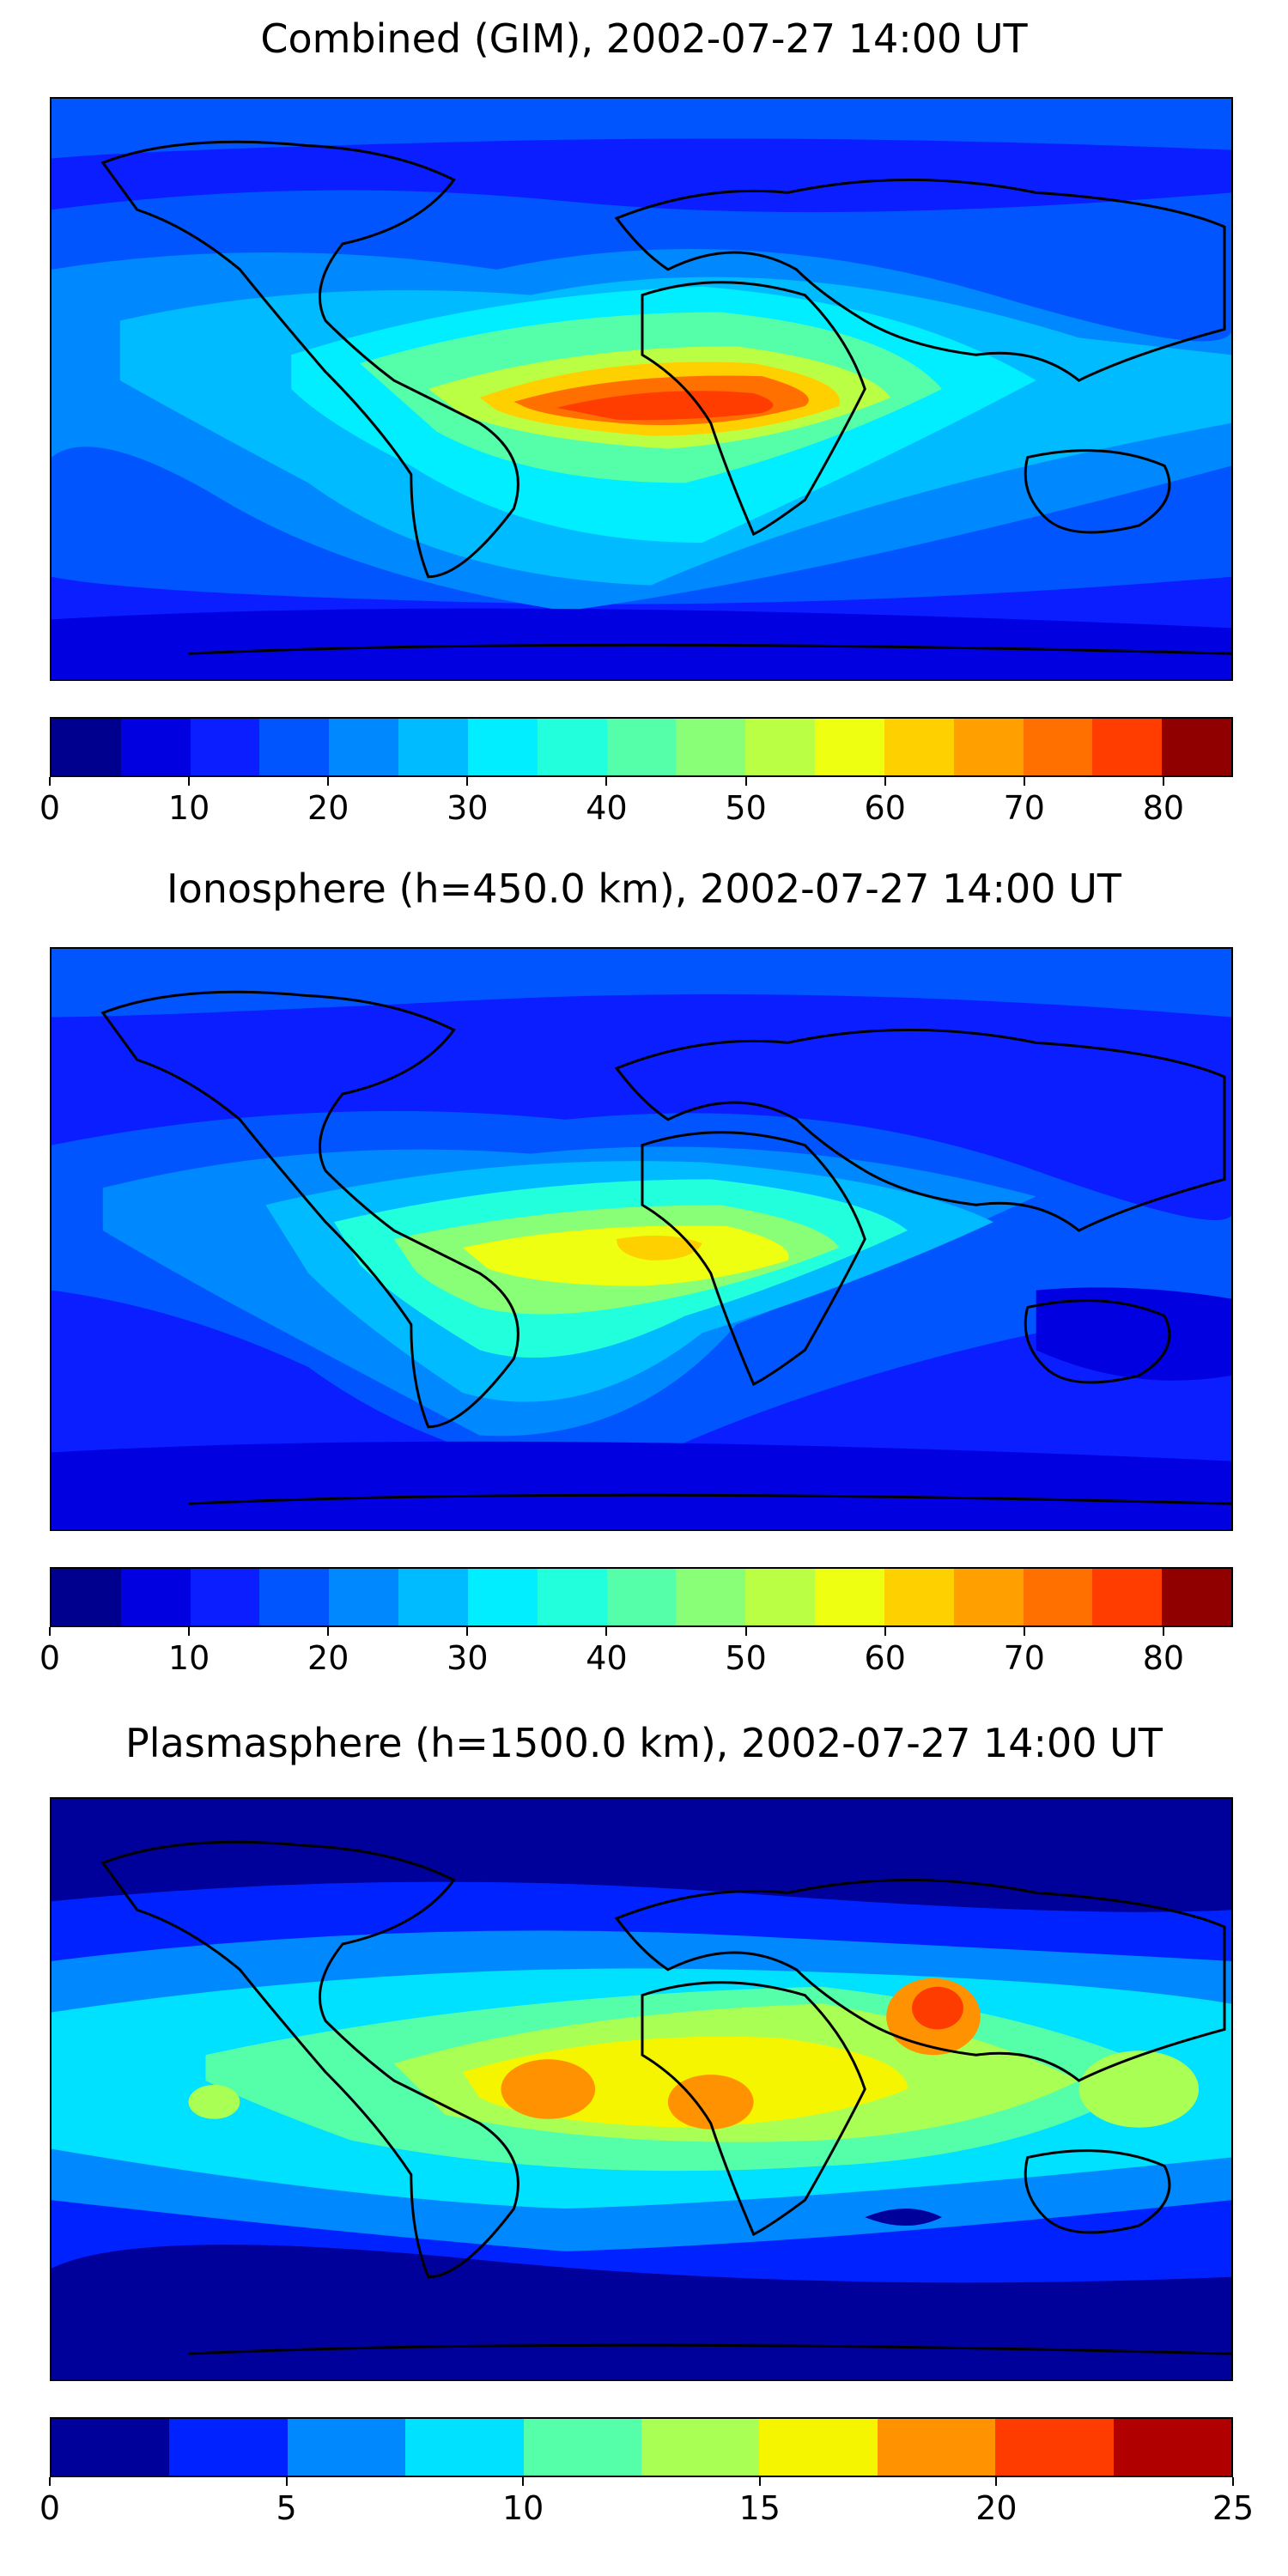 Image resolution: width=1288 pixels, height=2576 pixels. Describe the element at coordinates (286, 2508) in the screenshot. I see `colorbar-tick-label: 5` at that location.